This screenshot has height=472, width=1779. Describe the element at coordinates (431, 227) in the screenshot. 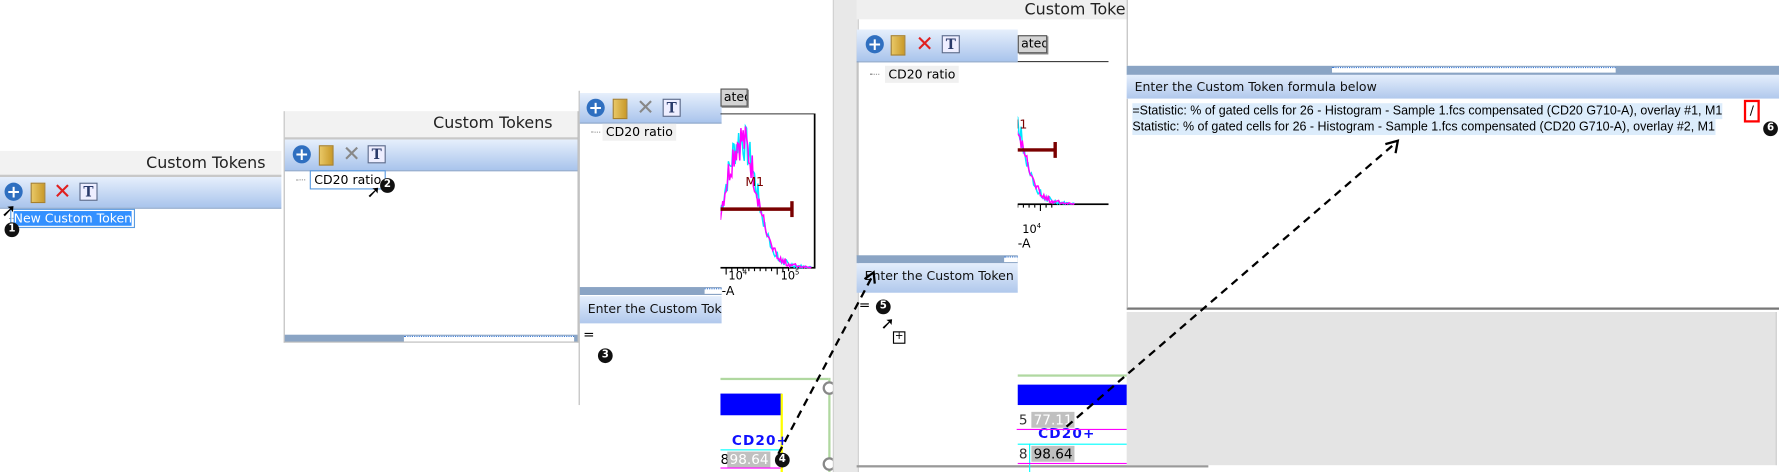

I see `panel-2: Custom Tokens + ✕ T CD20 ratio ➚ 2` at that location.